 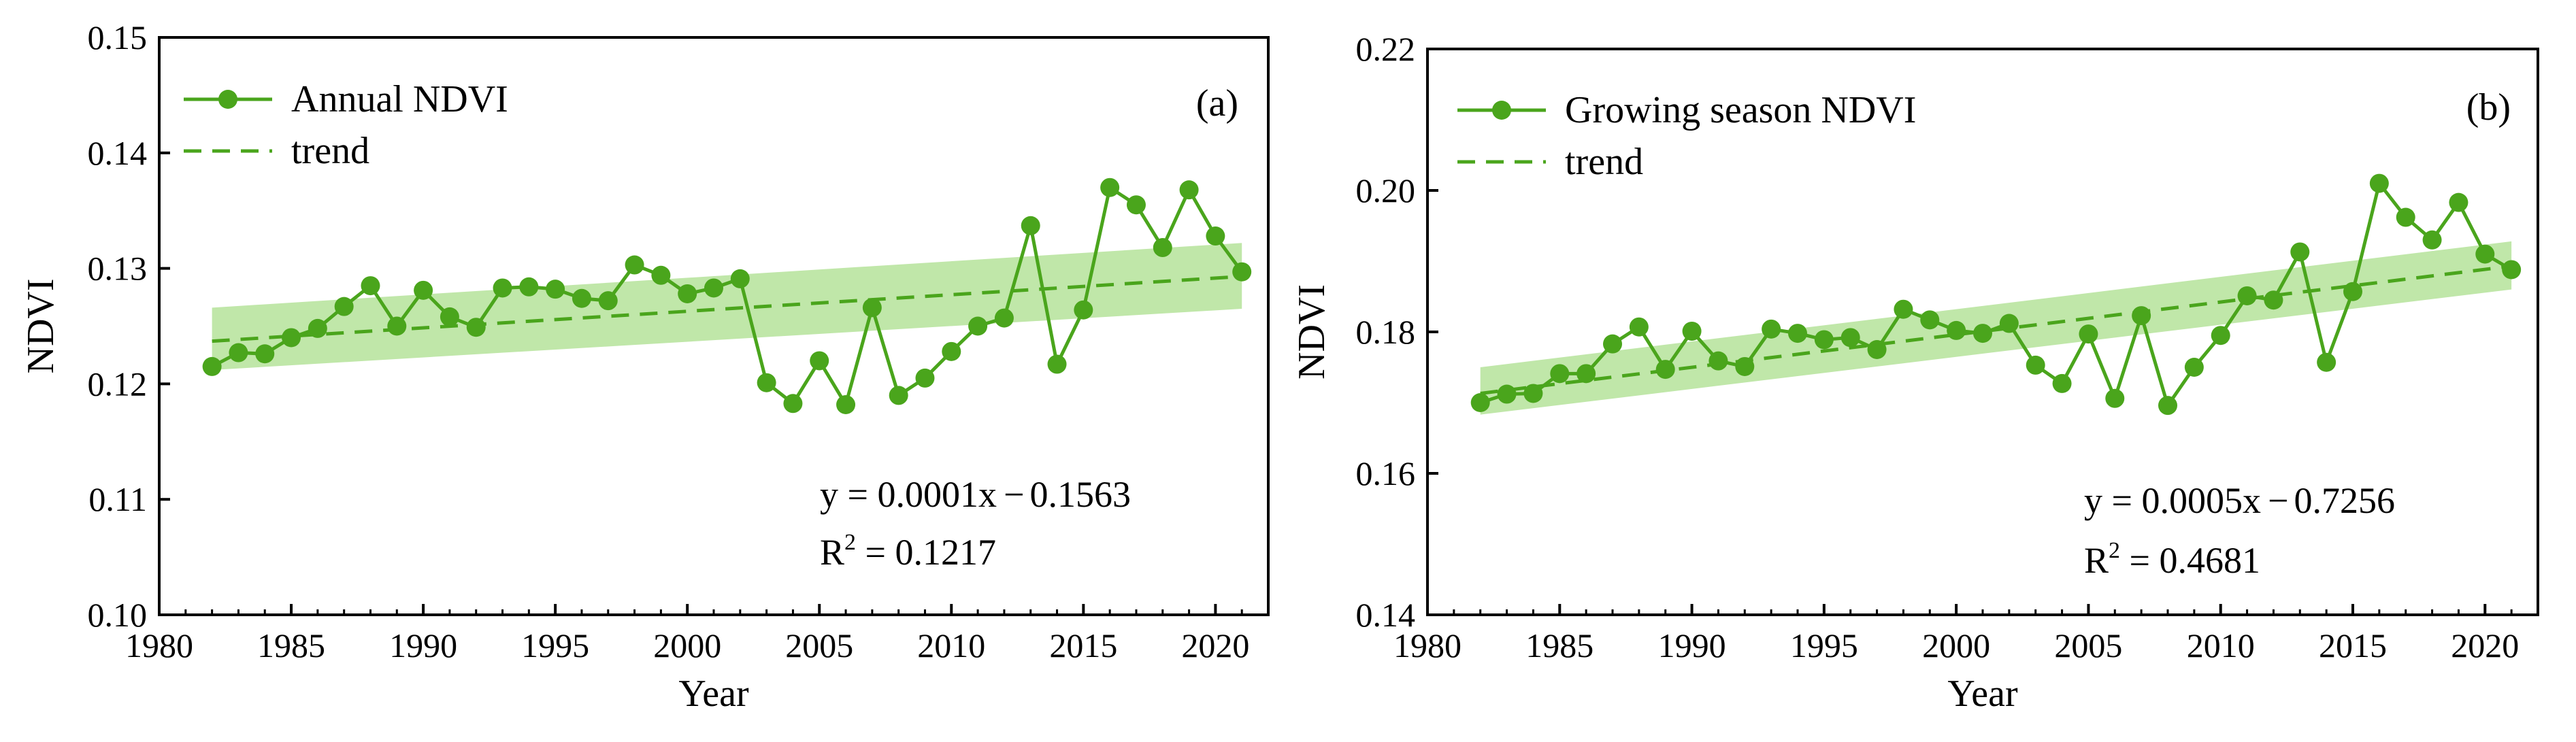 What do you see at coordinates (1956, 645) in the screenshot?
I see `x-tick-label: 2000` at bounding box center [1956, 645].